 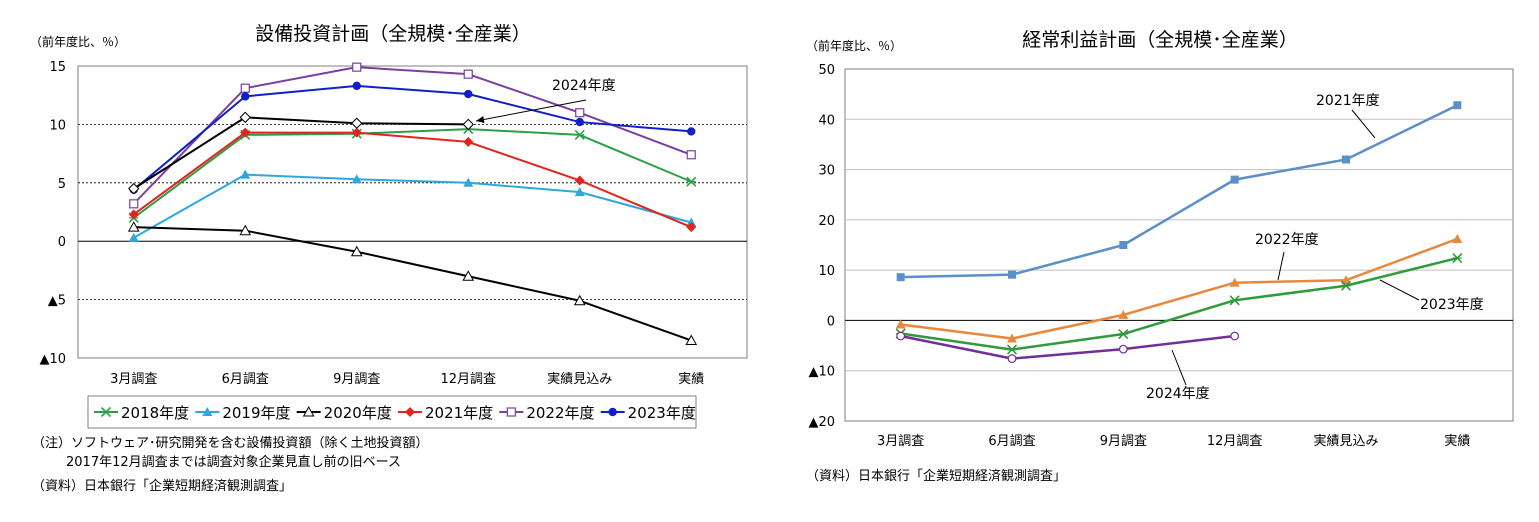 I want to click on chart1-series-2021, so click(x=412, y=180).